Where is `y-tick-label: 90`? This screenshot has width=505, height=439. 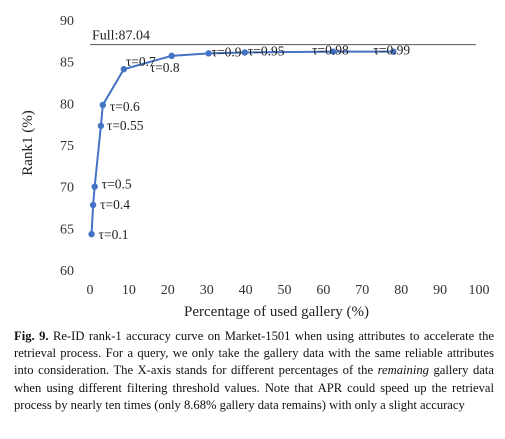 y-tick-label: 90 is located at coordinates (67, 21).